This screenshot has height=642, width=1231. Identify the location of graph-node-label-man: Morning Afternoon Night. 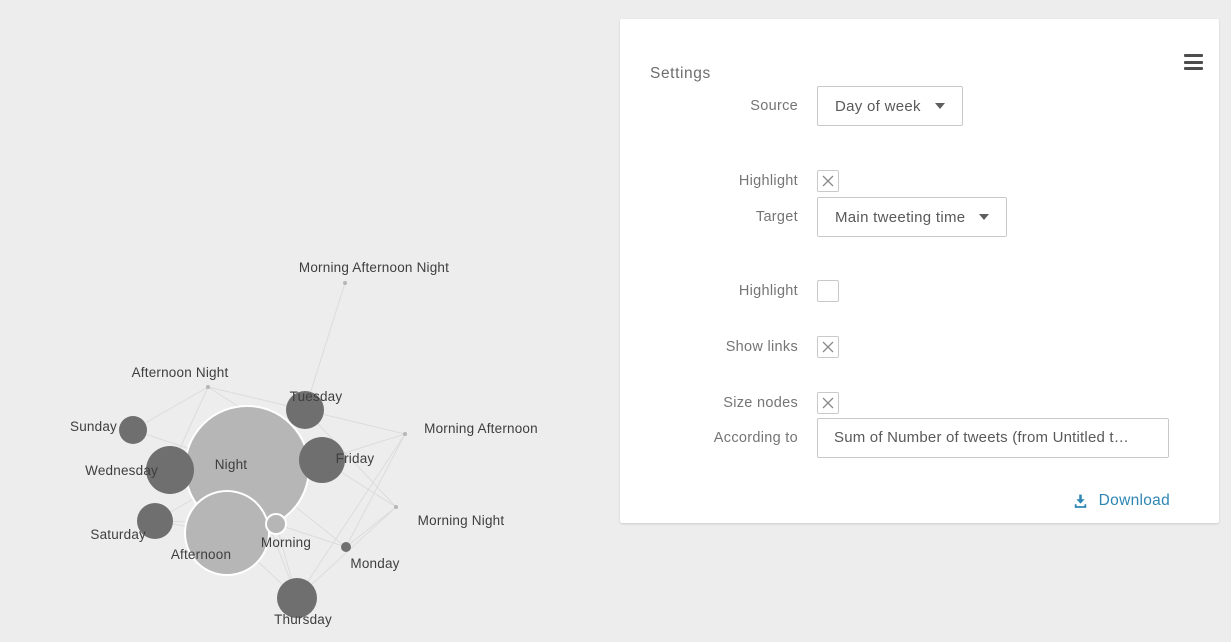
(374, 267).